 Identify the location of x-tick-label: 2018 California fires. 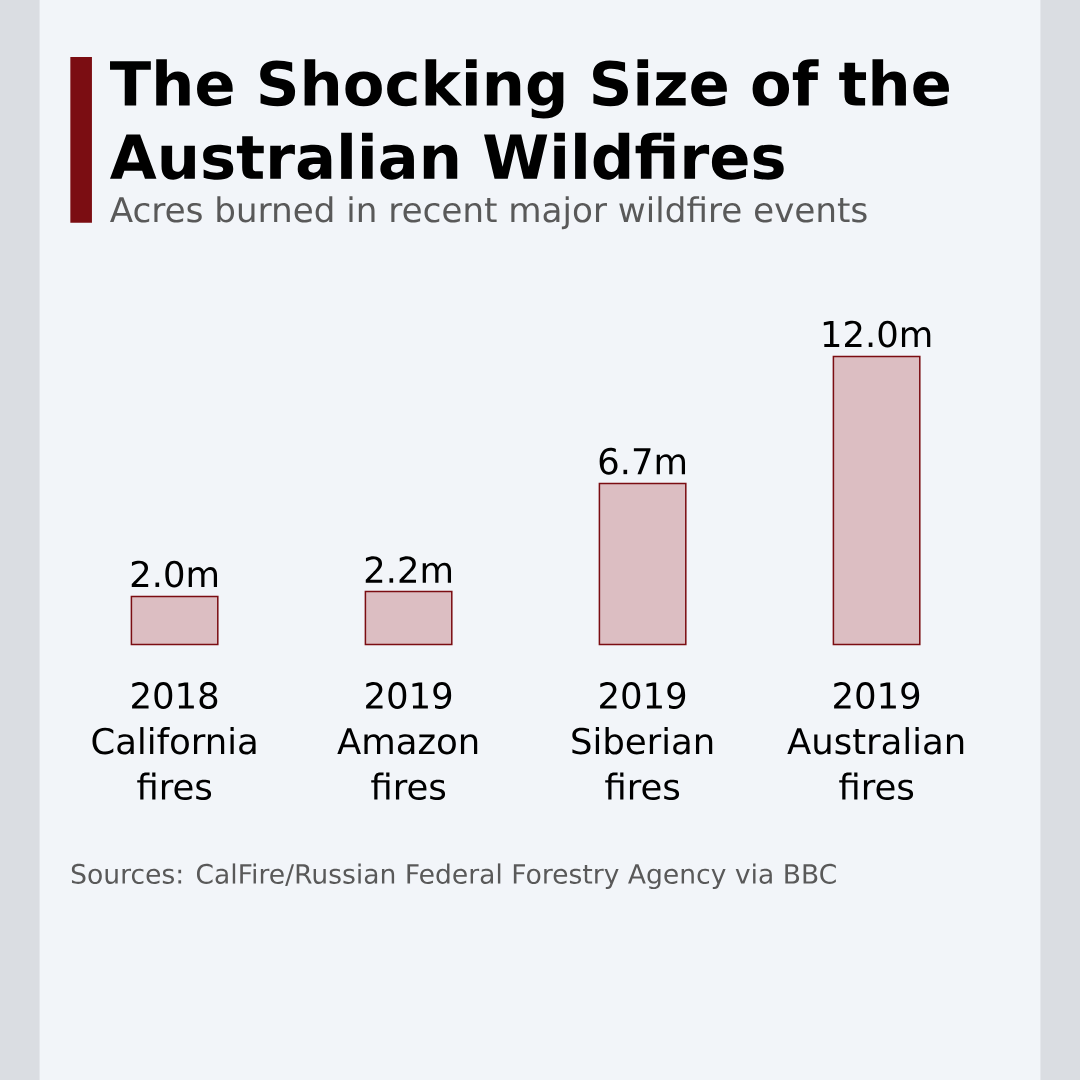
(174, 741).